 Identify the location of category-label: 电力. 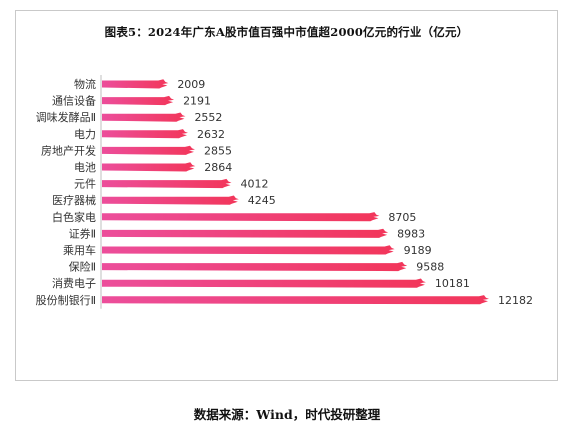
(85, 134).